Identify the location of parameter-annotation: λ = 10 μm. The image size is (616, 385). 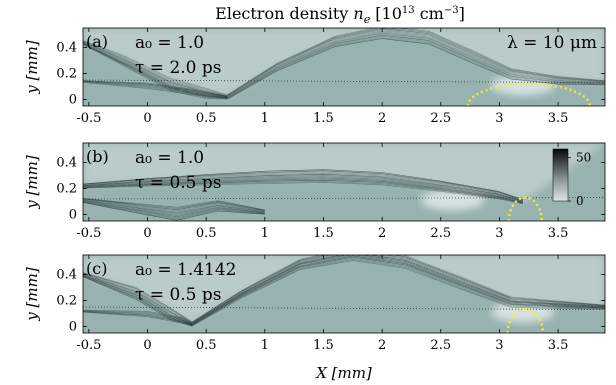
(552, 43).